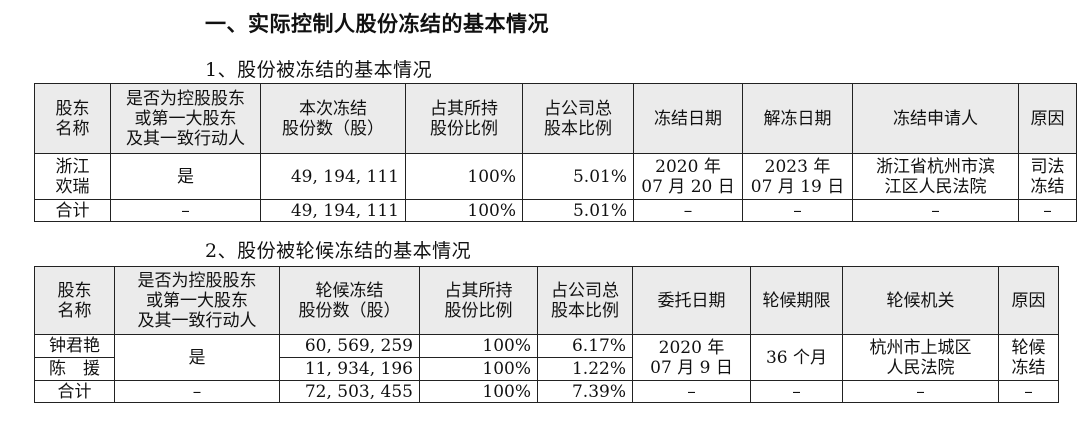 The image size is (1080, 422). What do you see at coordinates (688, 176) in the screenshot?
I see `cell-freeze-date: 2020 年 07 月 20 日` at bounding box center [688, 176].